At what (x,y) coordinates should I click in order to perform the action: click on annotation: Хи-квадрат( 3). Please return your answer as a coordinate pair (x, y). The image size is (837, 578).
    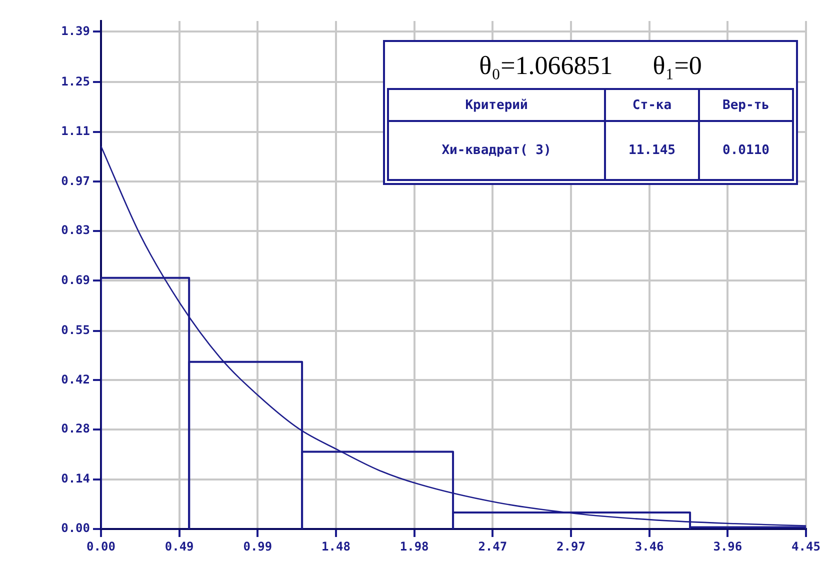
    Looking at the image, I should click on (496, 150).